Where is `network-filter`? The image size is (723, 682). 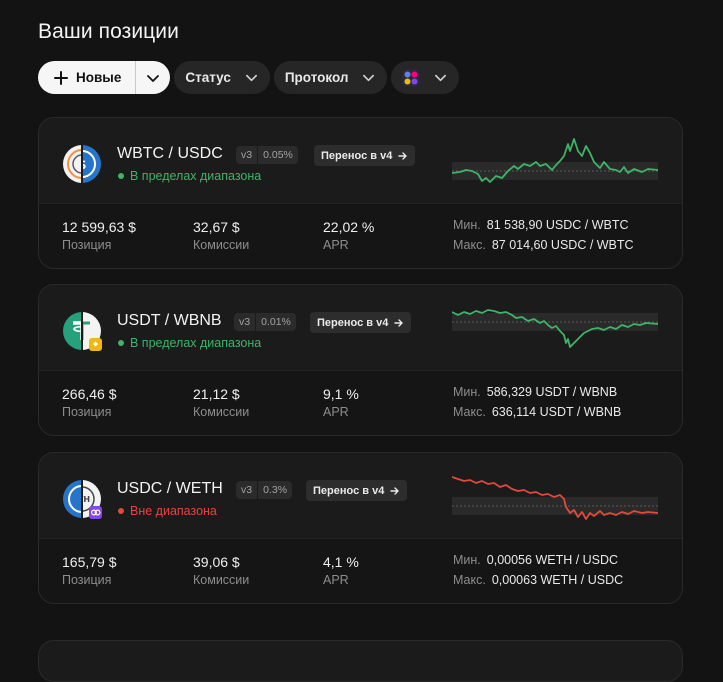 network-filter is located at coordinates (425, 77).